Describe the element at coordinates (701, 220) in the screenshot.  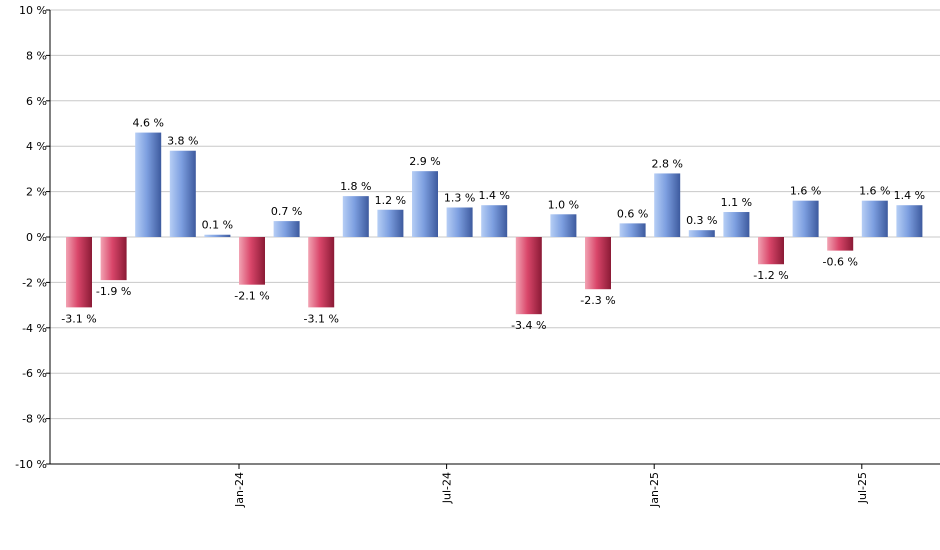
I see `data-label: 0.3 %` at that location.